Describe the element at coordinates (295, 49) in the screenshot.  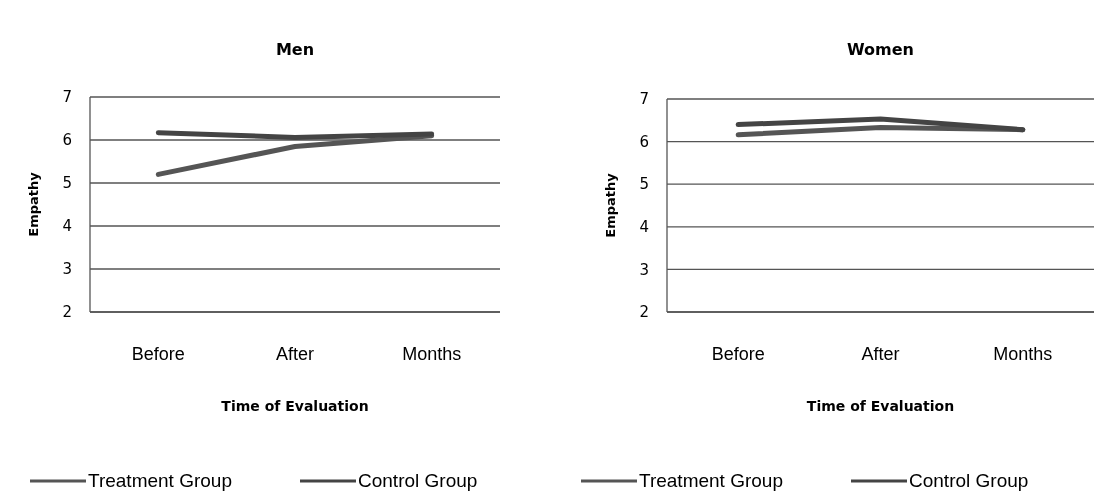
I see `chart-title: Men` at that location.